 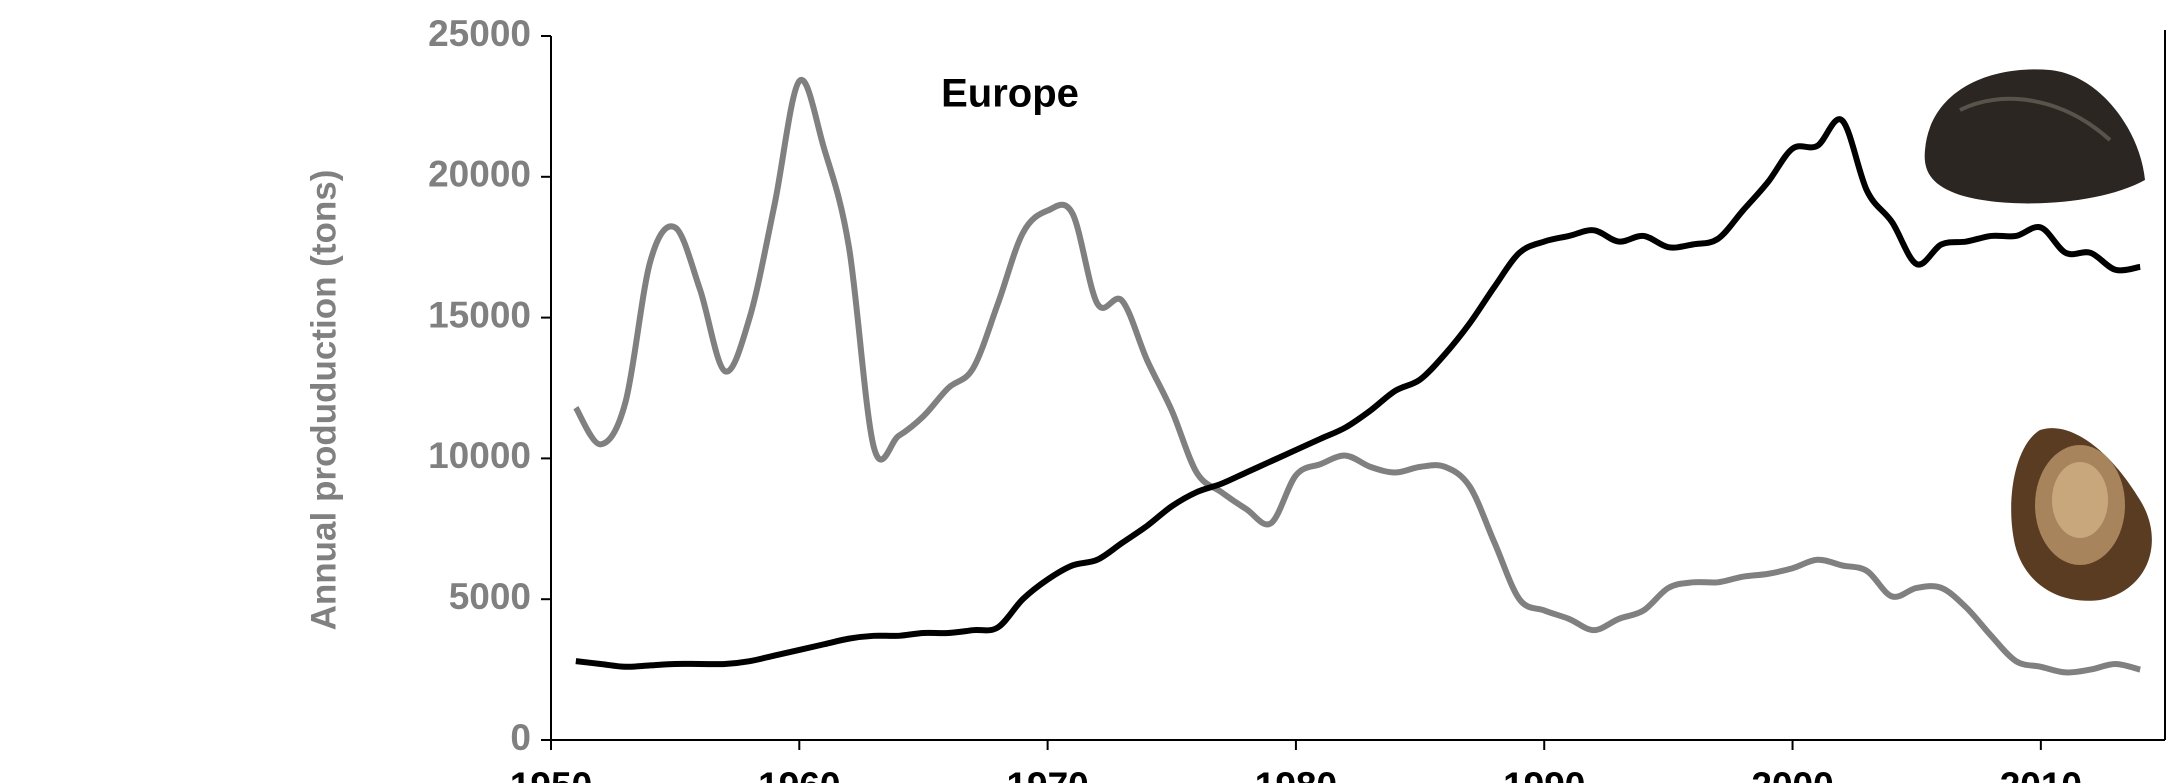 What do you see at coordinates (1010, 94) in the screenshot?
I see `chart-title: Europe` at bounding box center [1010, 94].